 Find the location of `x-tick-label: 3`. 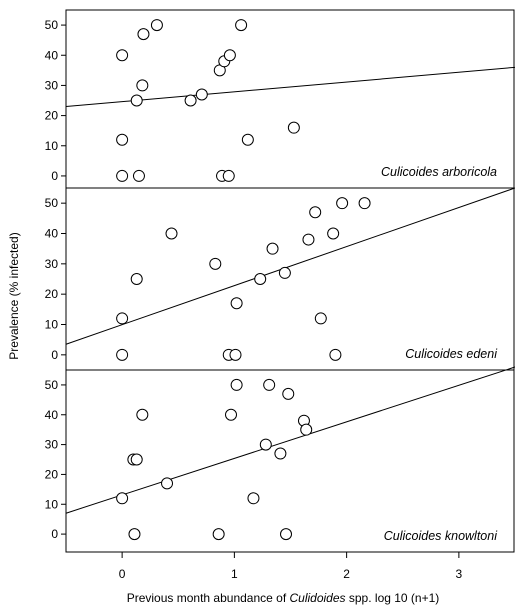

x-tick-label: 3 is located at coordinates (459, 574).